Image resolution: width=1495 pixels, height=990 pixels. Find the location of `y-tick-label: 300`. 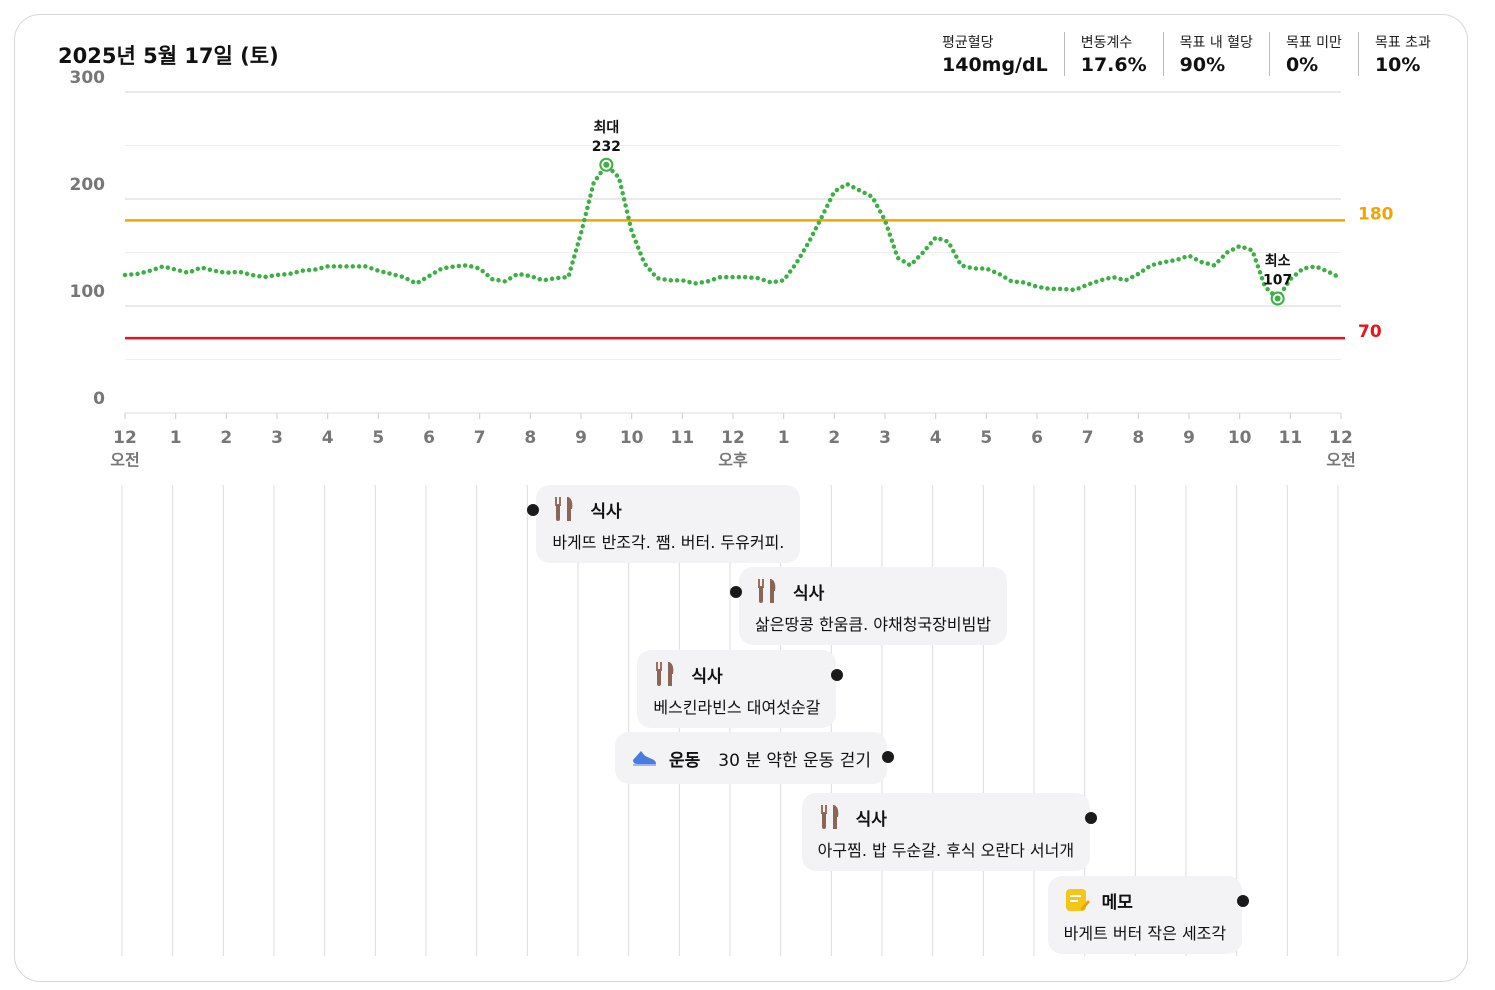

y-tick-label: 300 is located at coordinates (88, 78).